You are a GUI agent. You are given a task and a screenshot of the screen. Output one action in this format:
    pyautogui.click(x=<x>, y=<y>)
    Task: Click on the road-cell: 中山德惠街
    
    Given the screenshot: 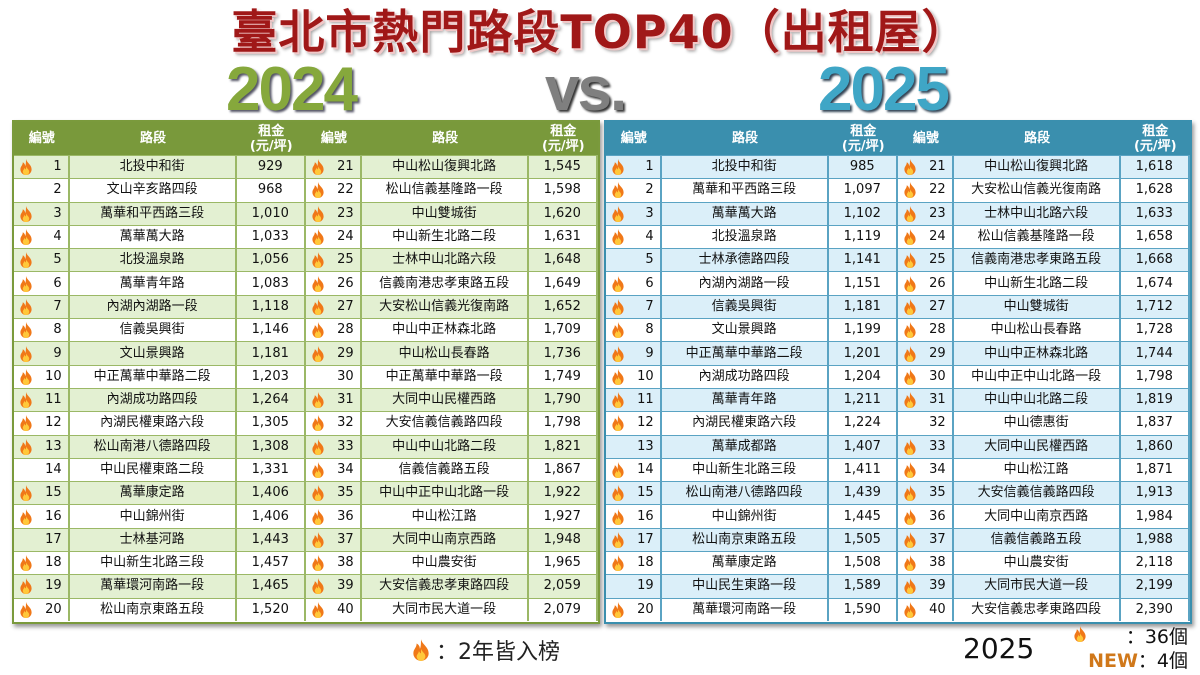 What is the action you would take?
    pyautogui.click(x=1037, y=423)
    